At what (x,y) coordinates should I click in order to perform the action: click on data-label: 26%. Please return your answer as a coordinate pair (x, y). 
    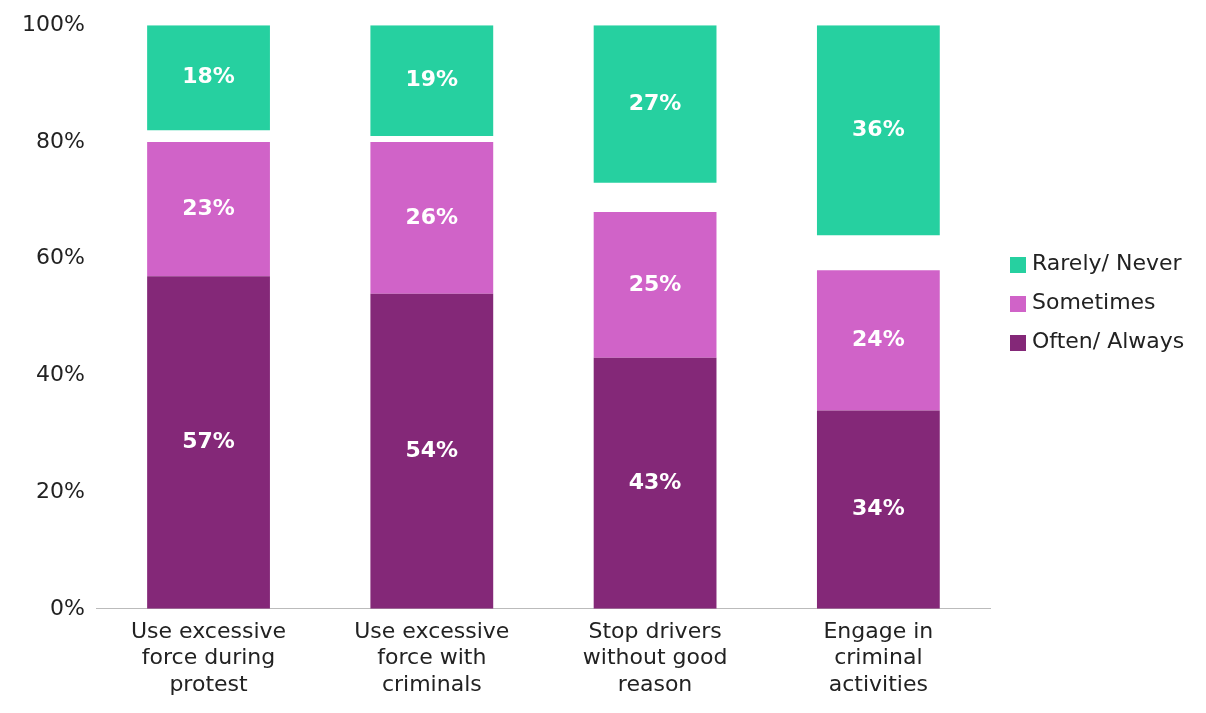
    Looking at the image, I should click on (432, 216).